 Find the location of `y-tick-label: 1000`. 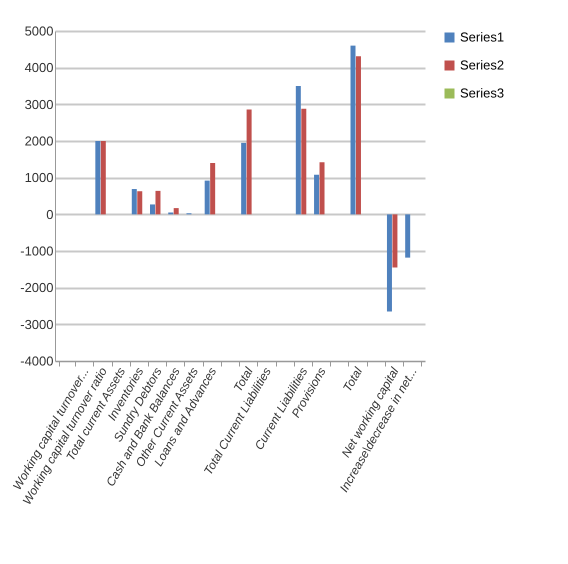

y-tick-label: 1000 is located at coordinates (39, 178).